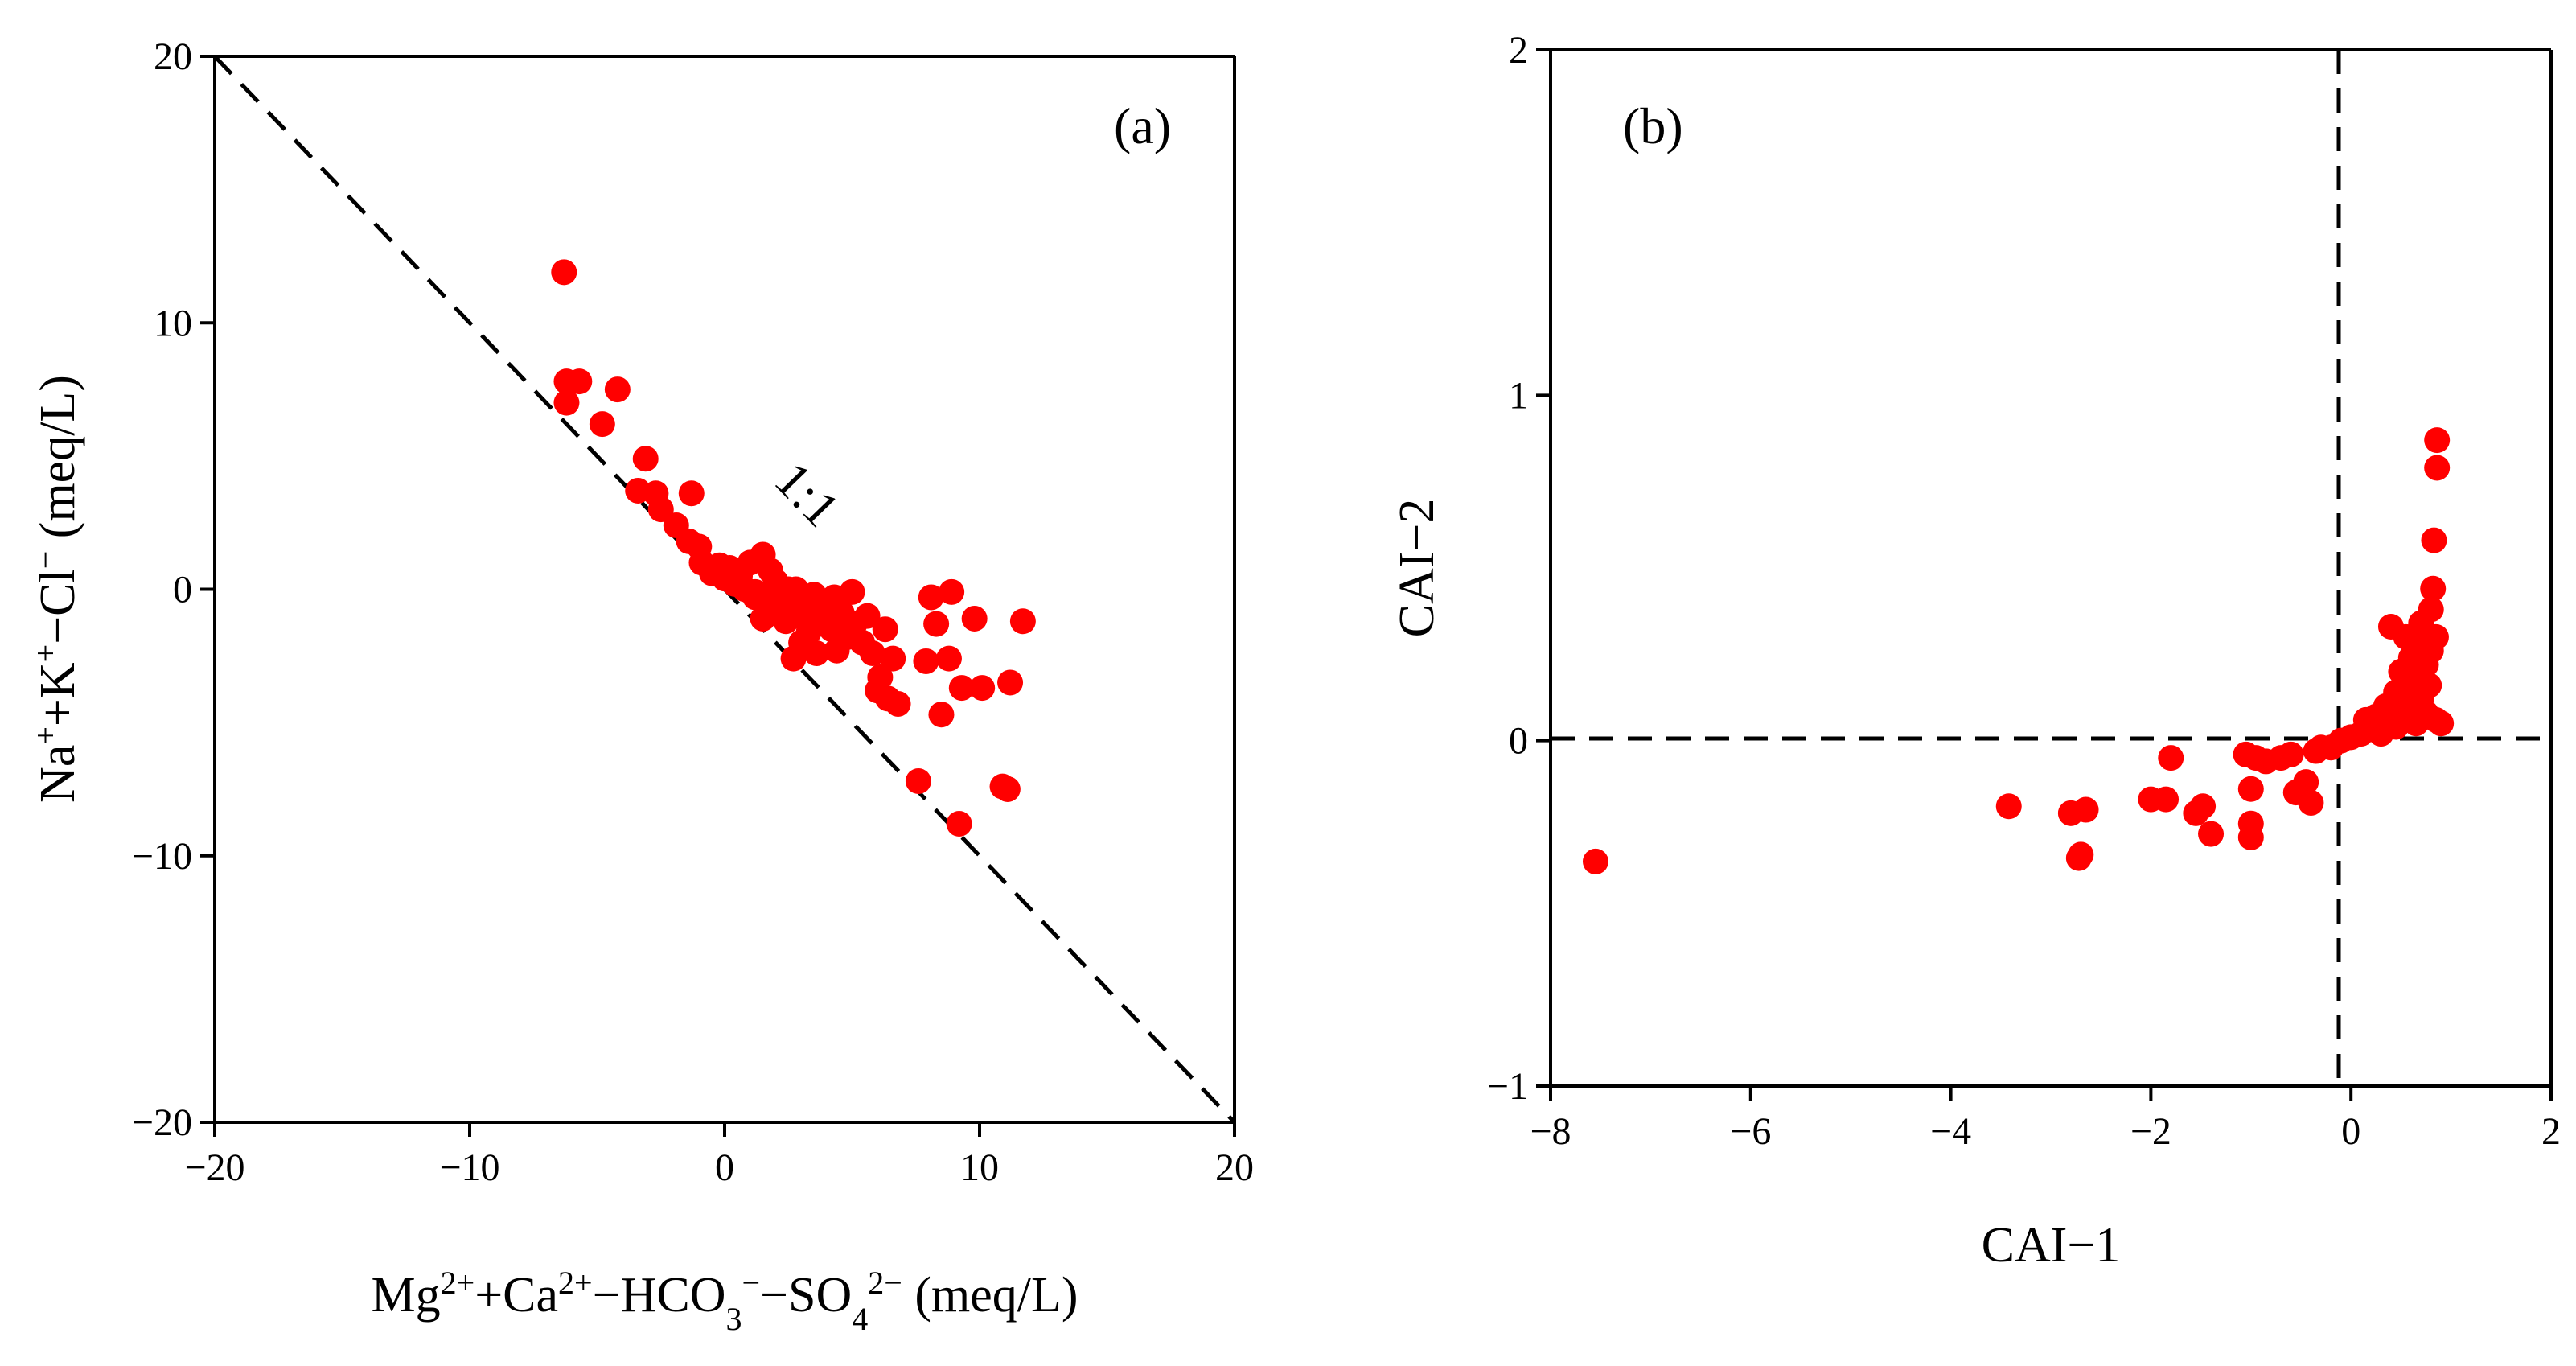 Image resolution: width=2576 pixels, height=1366 pixels. Describe the element at coordinates (1142, 126) in the screenshot. I see `panel-label-a: (a)` at that location.